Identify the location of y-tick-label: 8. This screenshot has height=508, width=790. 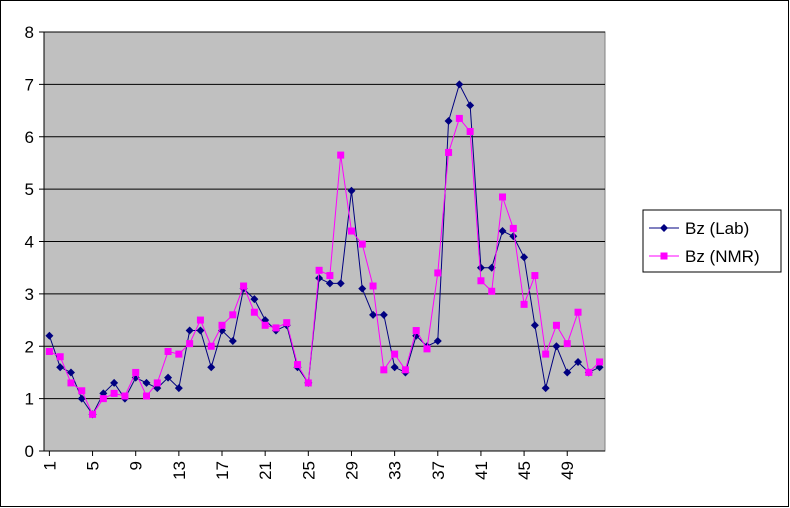
(29, 32).